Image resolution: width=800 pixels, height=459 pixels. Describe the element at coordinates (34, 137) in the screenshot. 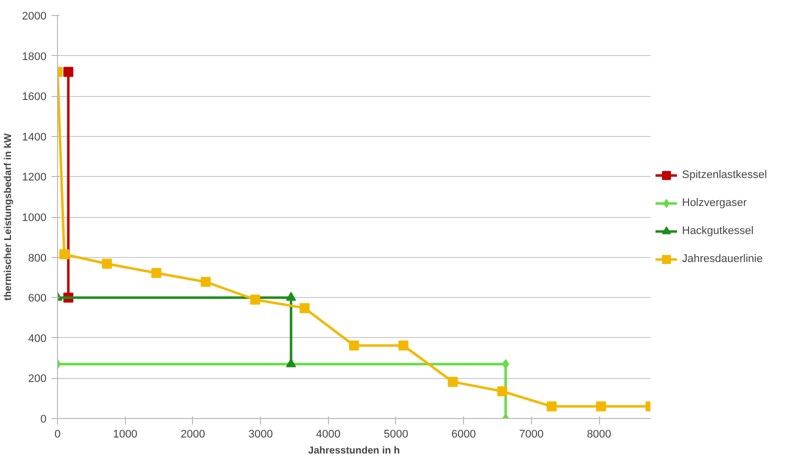

I see `y-tick-label: 1400` at that location.